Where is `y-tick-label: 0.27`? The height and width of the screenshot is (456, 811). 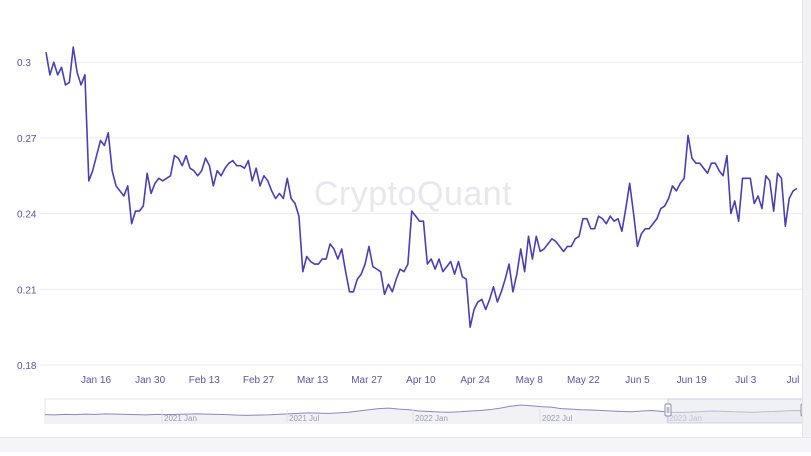 y-tick-label: 0.27 is located at coordinates (27, 139).